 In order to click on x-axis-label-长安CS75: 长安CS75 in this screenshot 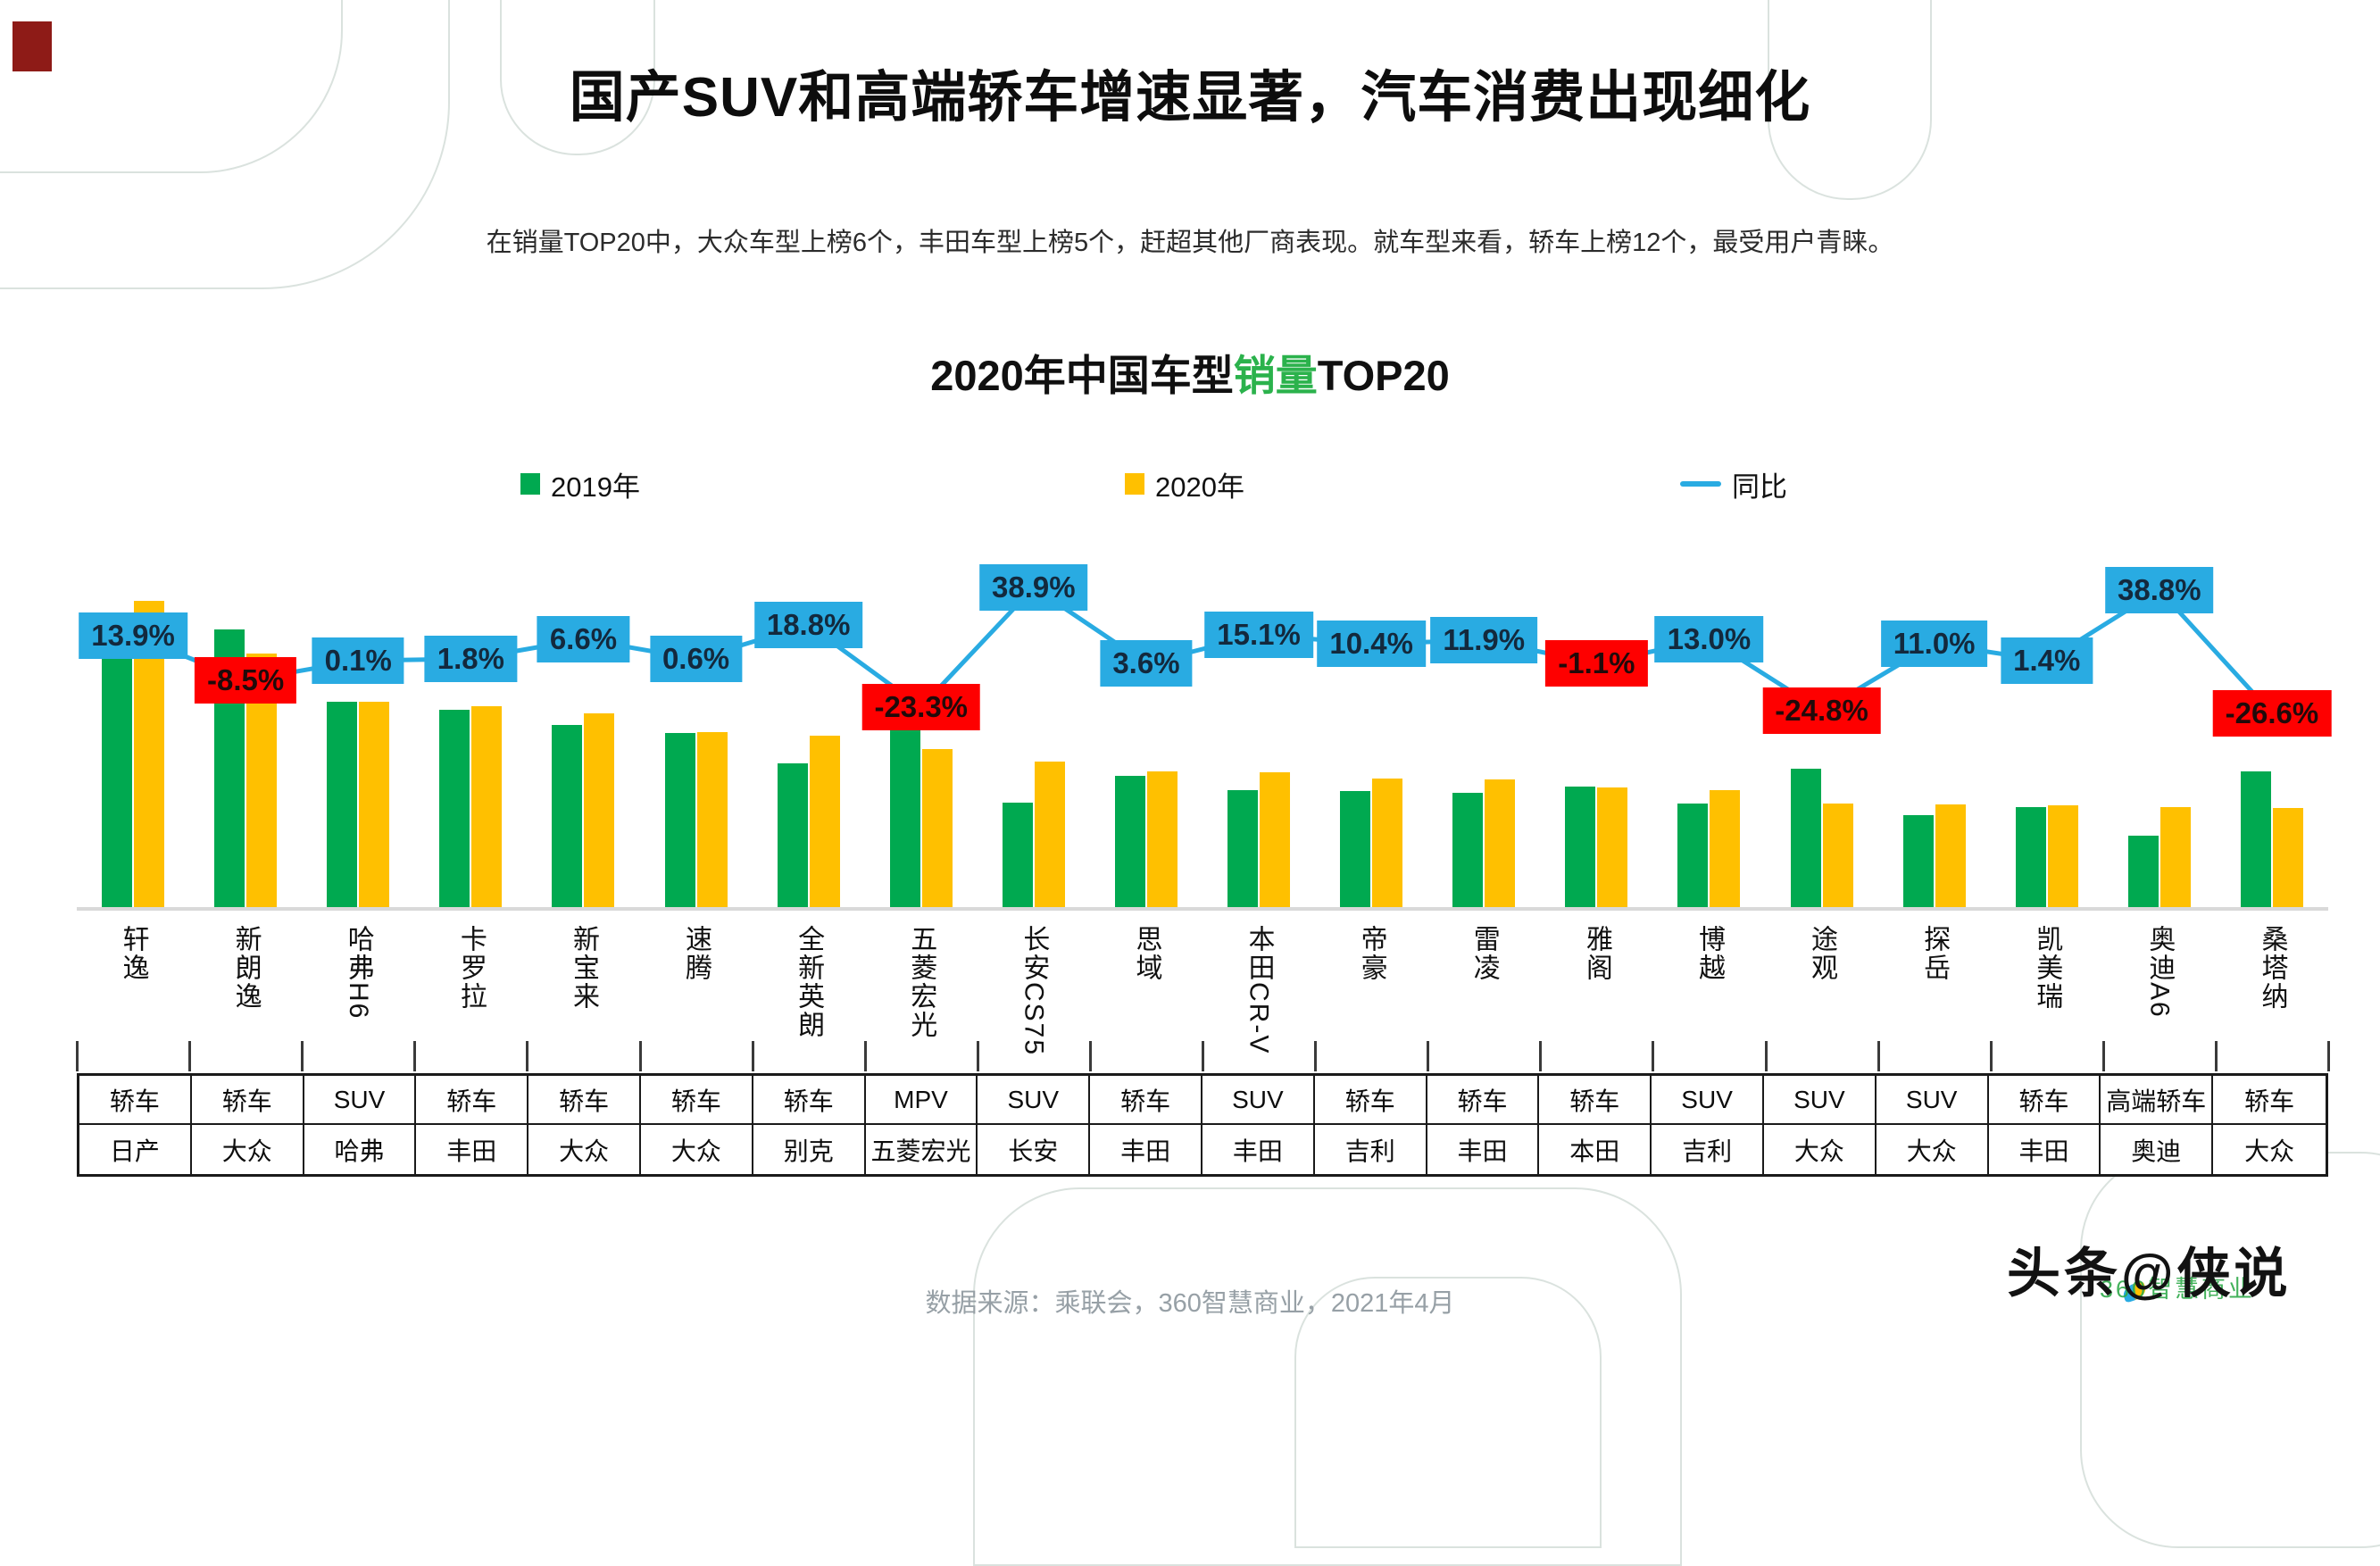, I will do `click(1034, 991)`.